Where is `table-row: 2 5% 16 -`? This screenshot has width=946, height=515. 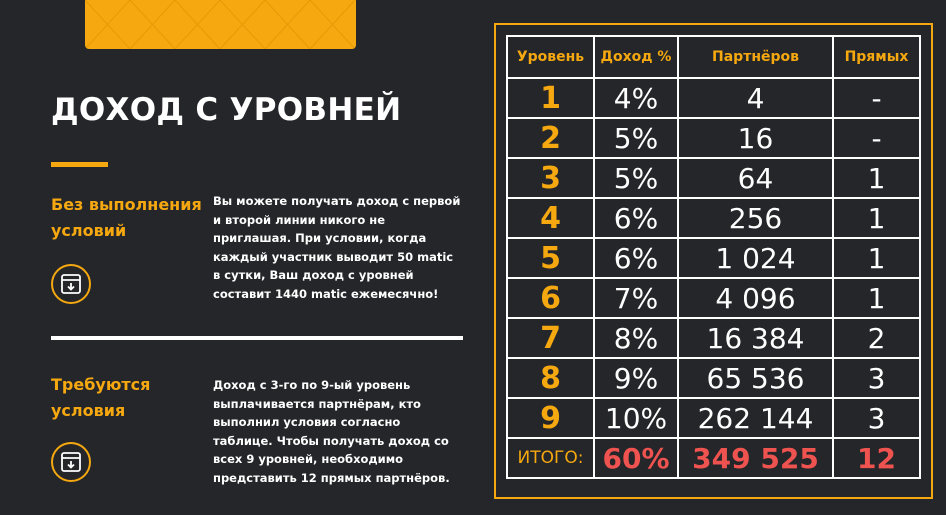 table-row: 2 5% 16 - is located at coordinates (713, 138).